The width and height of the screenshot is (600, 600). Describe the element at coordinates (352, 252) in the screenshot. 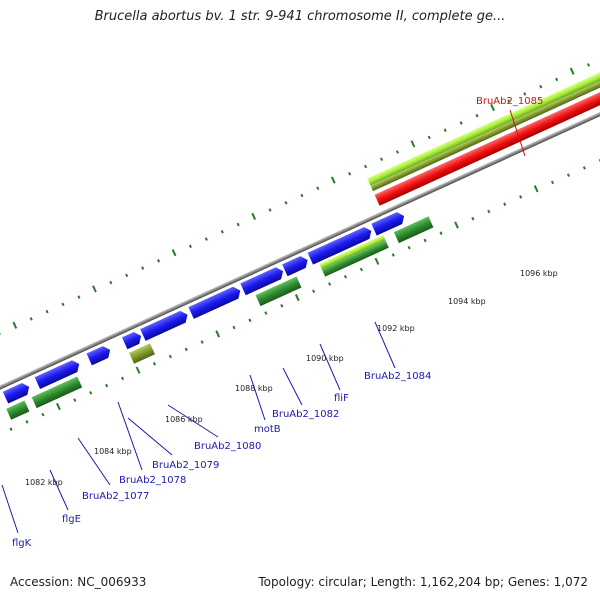

I see `light-feature-lower` at that location.